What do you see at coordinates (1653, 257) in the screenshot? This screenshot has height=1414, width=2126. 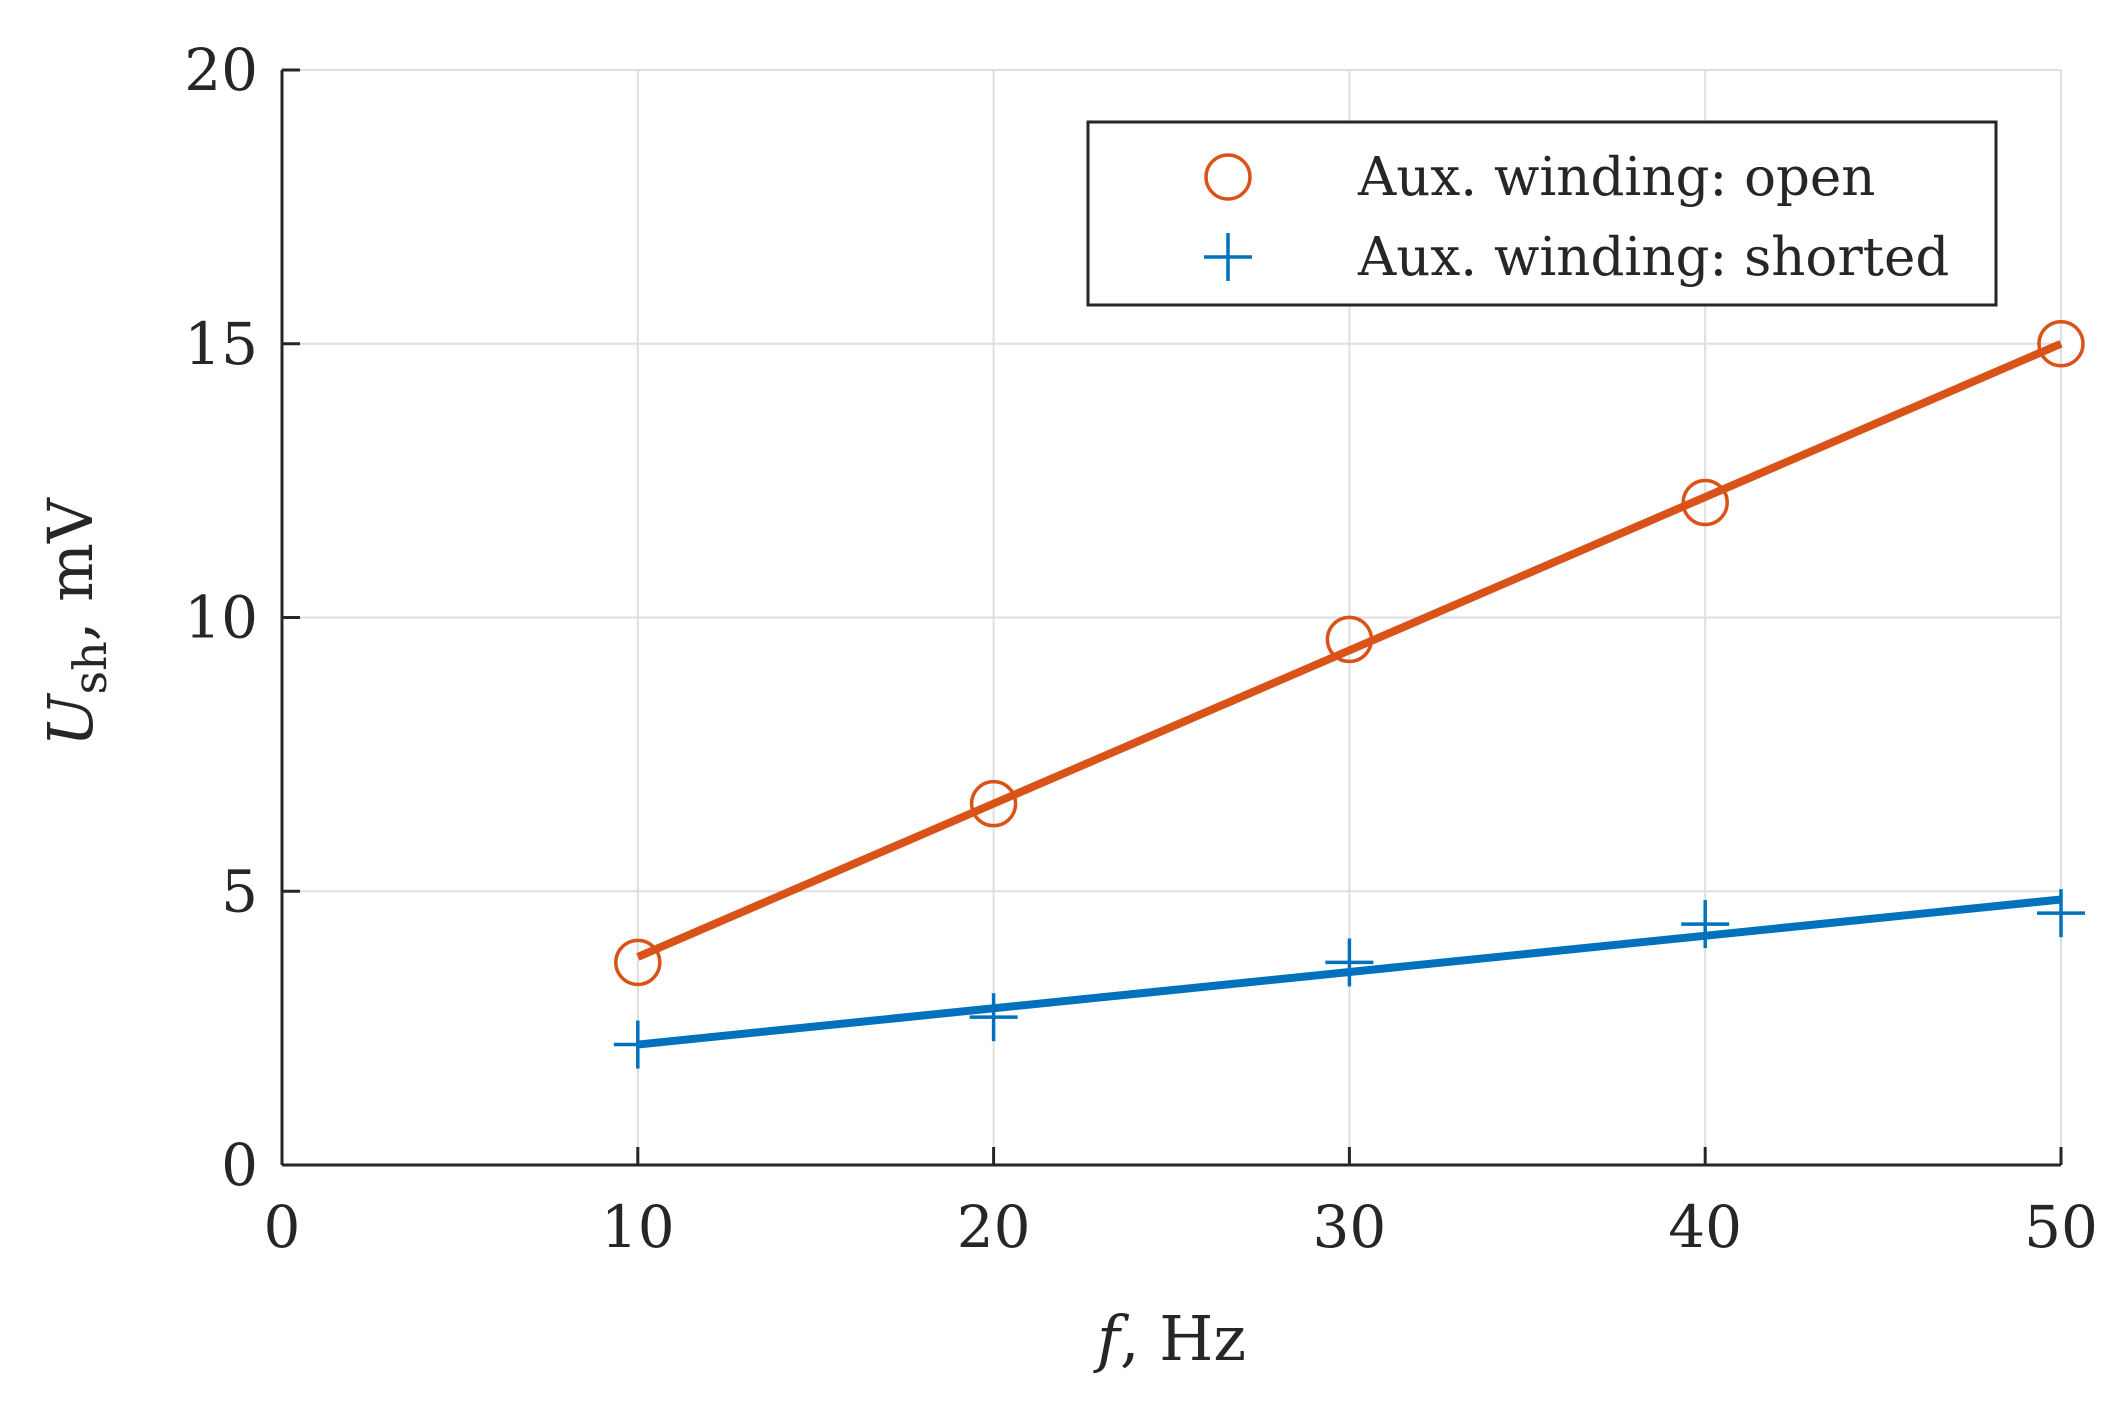 I see `legend-label-series-2: Aux. winding: shorted` at bounding box center [1653, 257].